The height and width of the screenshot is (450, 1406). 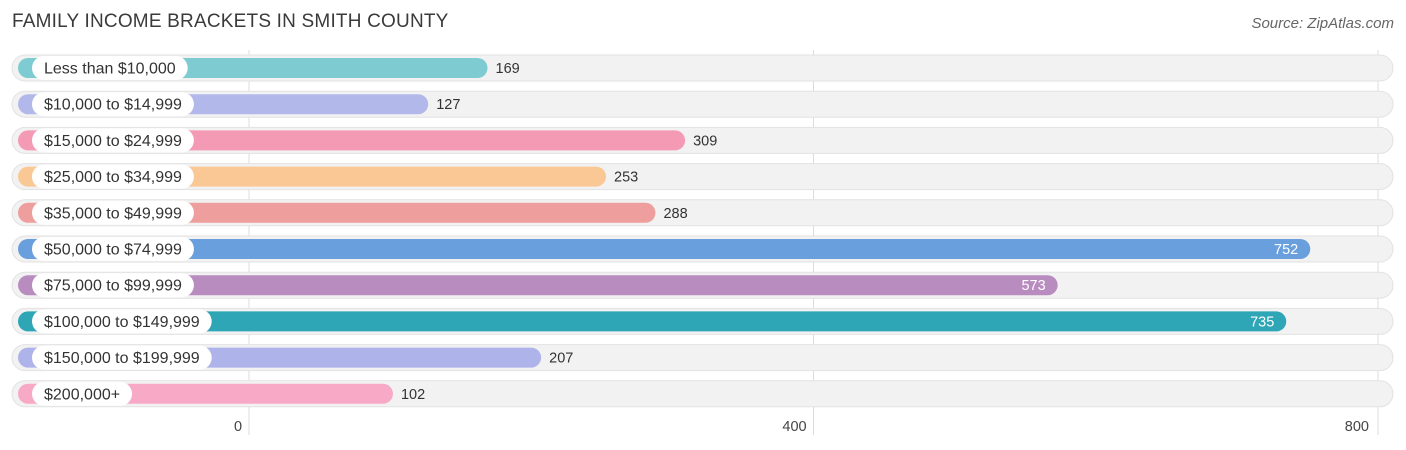 I want to click on value-label: 253, so click(x=626, y=178).